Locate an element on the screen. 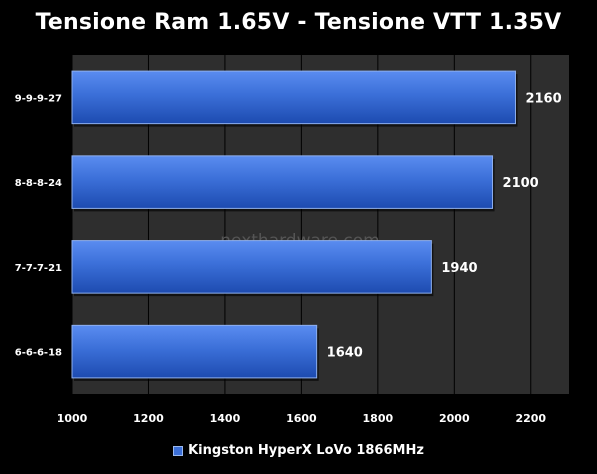  legend-swatch is located at coordinates (178, 450).